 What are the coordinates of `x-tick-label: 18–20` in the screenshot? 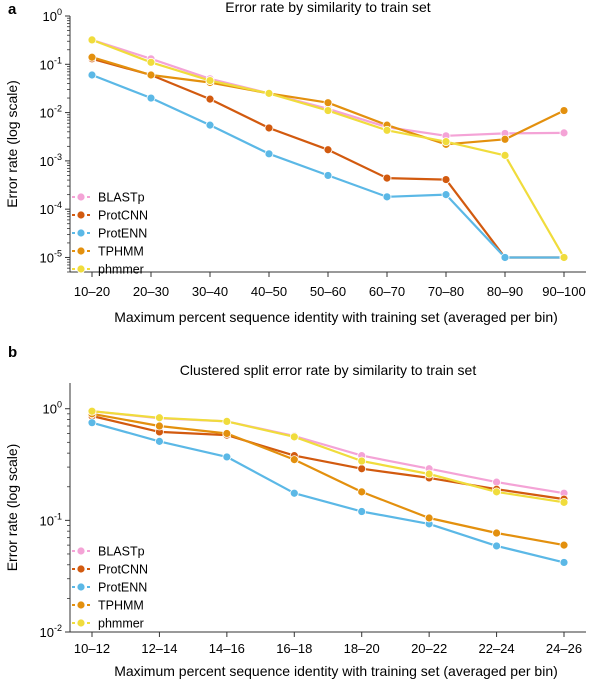 It's located at (362, 648).